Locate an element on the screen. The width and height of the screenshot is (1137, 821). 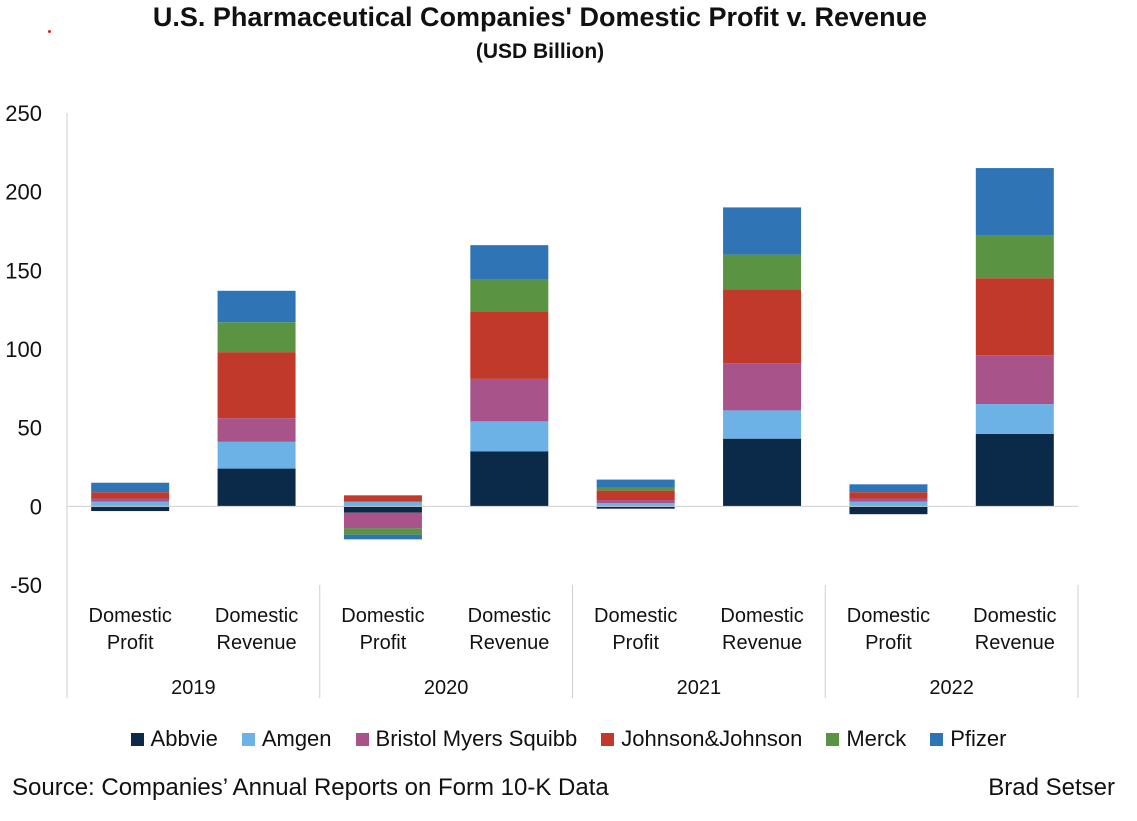
legend-item: Johnson&Johnson is located at coordinates (701, 739).